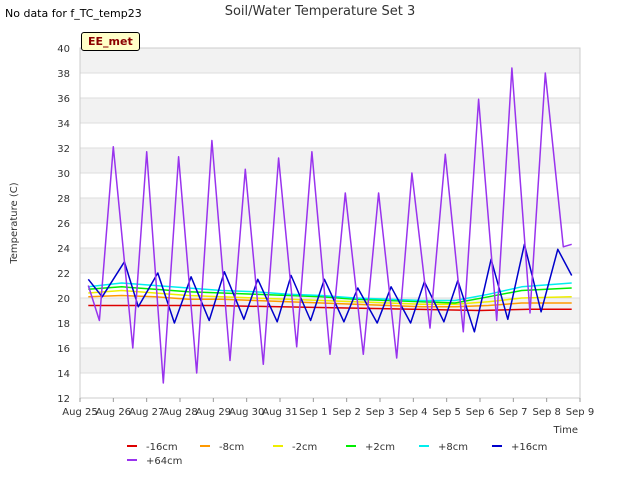 The image size is (640, 480). What do you see at coordinates (14, 223) in the screenshot?
I see `y-axis-label: Temperature (C)` at bounding box center [14, 223].